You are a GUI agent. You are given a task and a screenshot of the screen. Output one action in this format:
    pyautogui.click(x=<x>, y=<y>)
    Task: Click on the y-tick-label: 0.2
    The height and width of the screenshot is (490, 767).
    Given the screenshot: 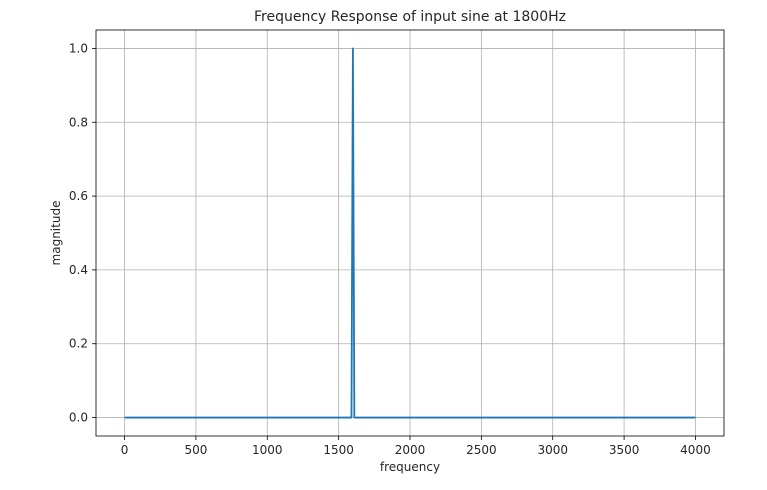 What is the action you would take?
    pyautogui.click(x=78, y=344)
    